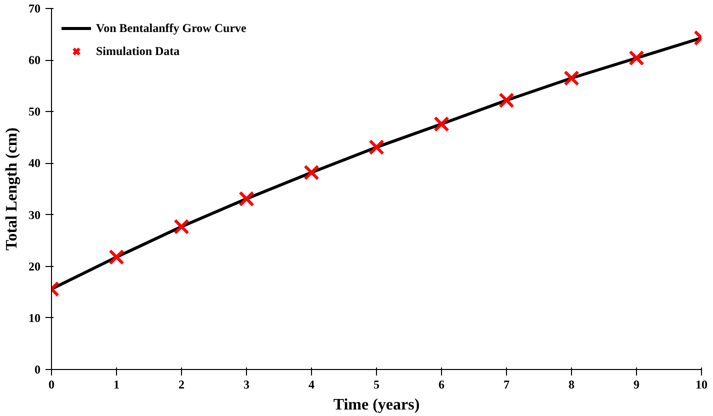 The height and width of the screenshot is (416, 713). Describe the element at coordinates (702, 385) in the screenshot. I see `x-tick-label: 10` at that location.